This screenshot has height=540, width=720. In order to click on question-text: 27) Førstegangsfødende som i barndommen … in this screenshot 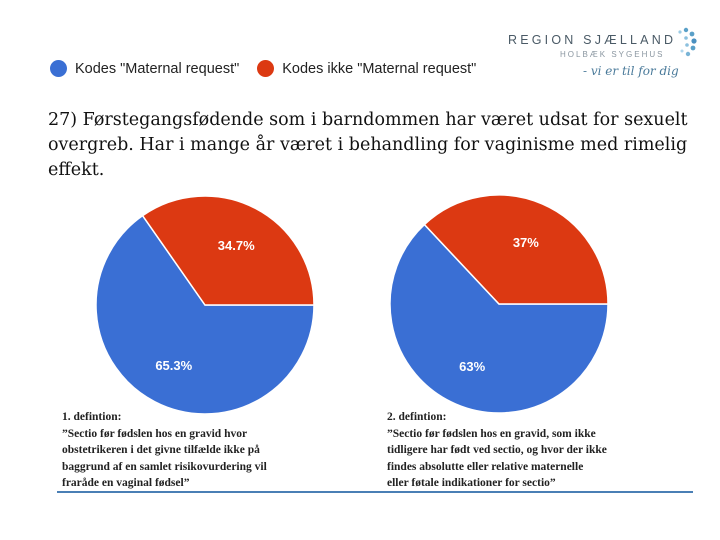, I will do `click(368, 145)`.